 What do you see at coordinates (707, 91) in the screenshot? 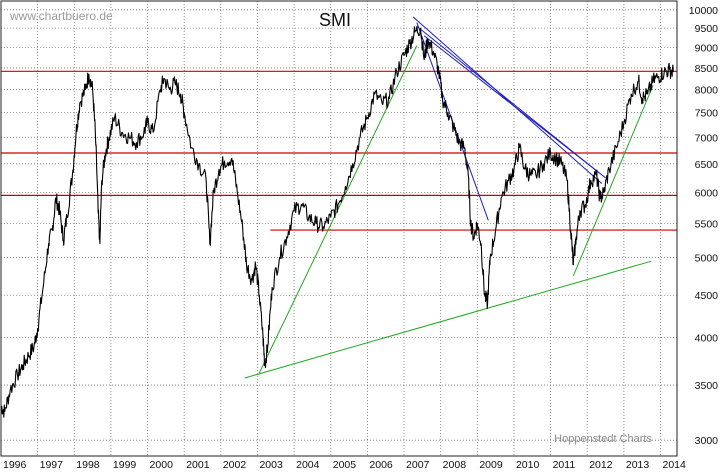
I see `y-tick-label: 8000` at bounding box center [707, 91].